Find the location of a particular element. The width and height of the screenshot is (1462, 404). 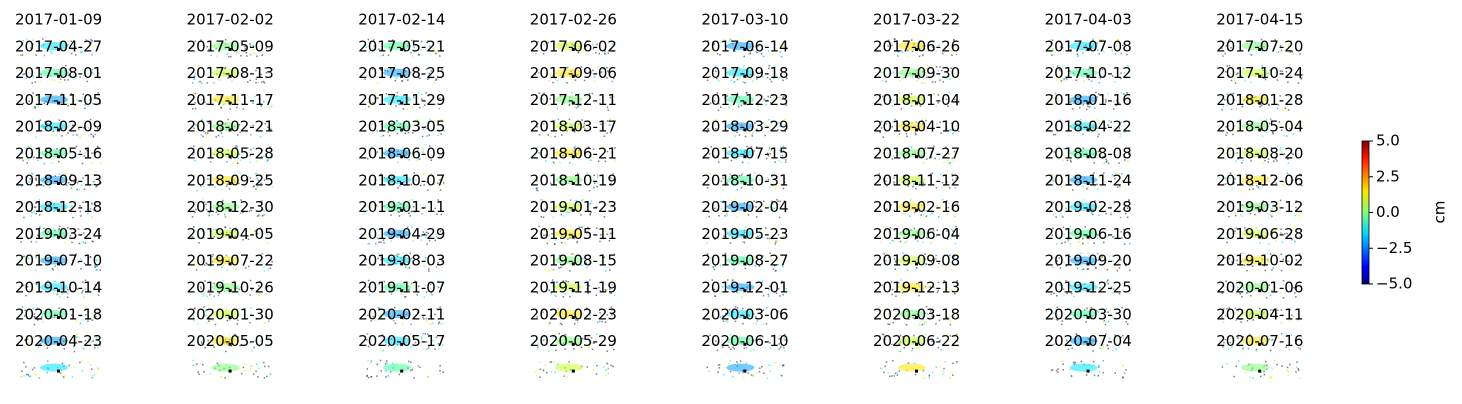

panel: 2017-11-17 is located at coordinates (230, 114).